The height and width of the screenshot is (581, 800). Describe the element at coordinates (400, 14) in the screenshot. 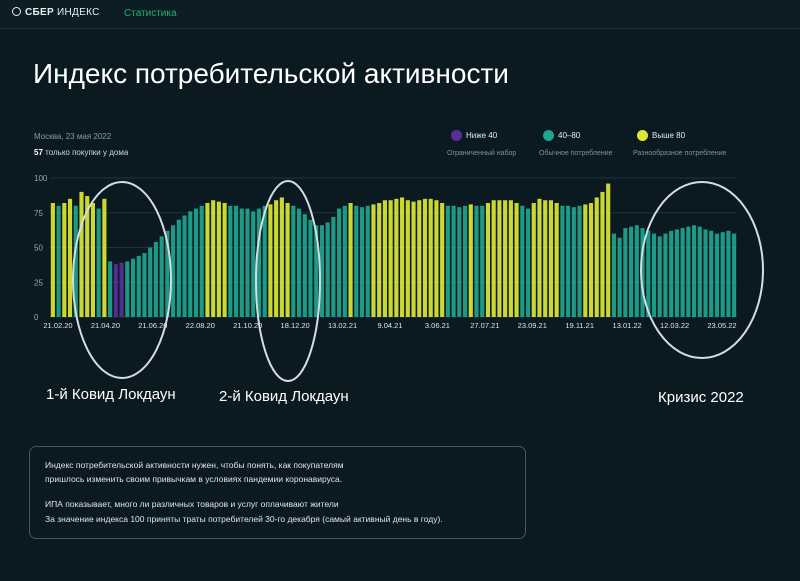

I see `top-bar: СБЕР ИНДЕКС Статистика` at that location.